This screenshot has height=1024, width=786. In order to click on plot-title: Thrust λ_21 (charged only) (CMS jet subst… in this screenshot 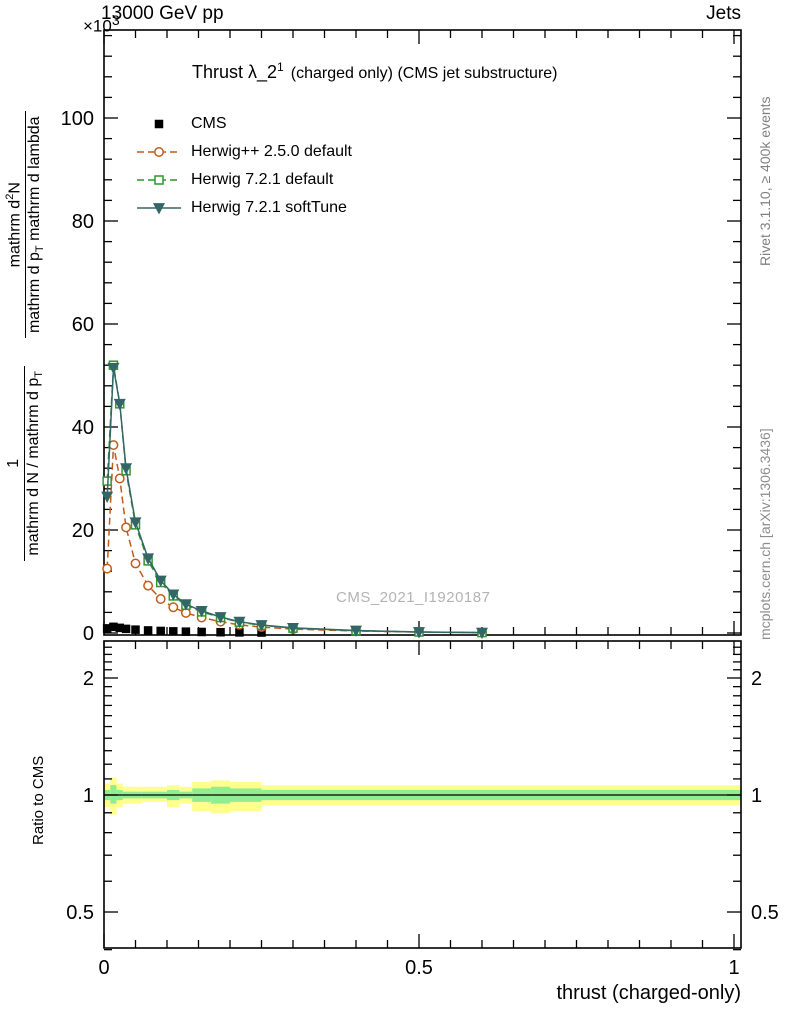, I will do `click(375, 71)`.